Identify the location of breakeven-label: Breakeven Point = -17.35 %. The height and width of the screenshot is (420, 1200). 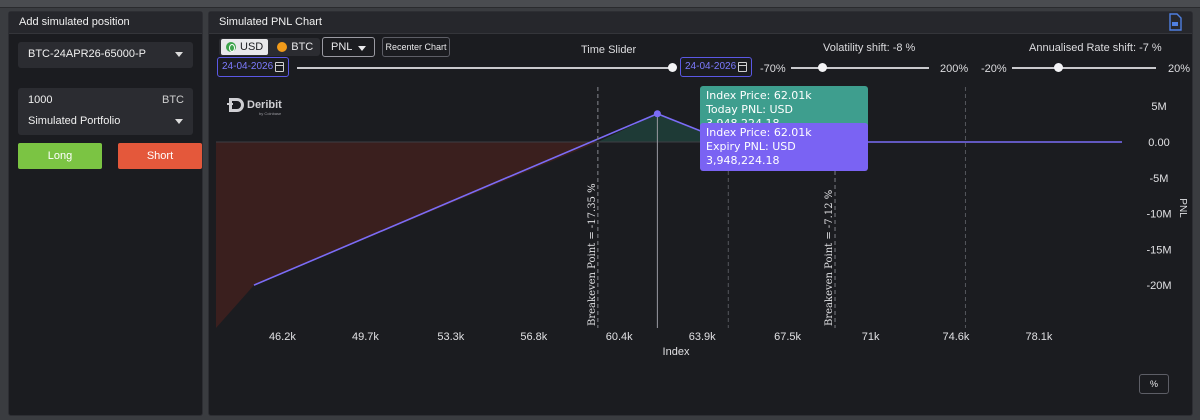
(592, 254).